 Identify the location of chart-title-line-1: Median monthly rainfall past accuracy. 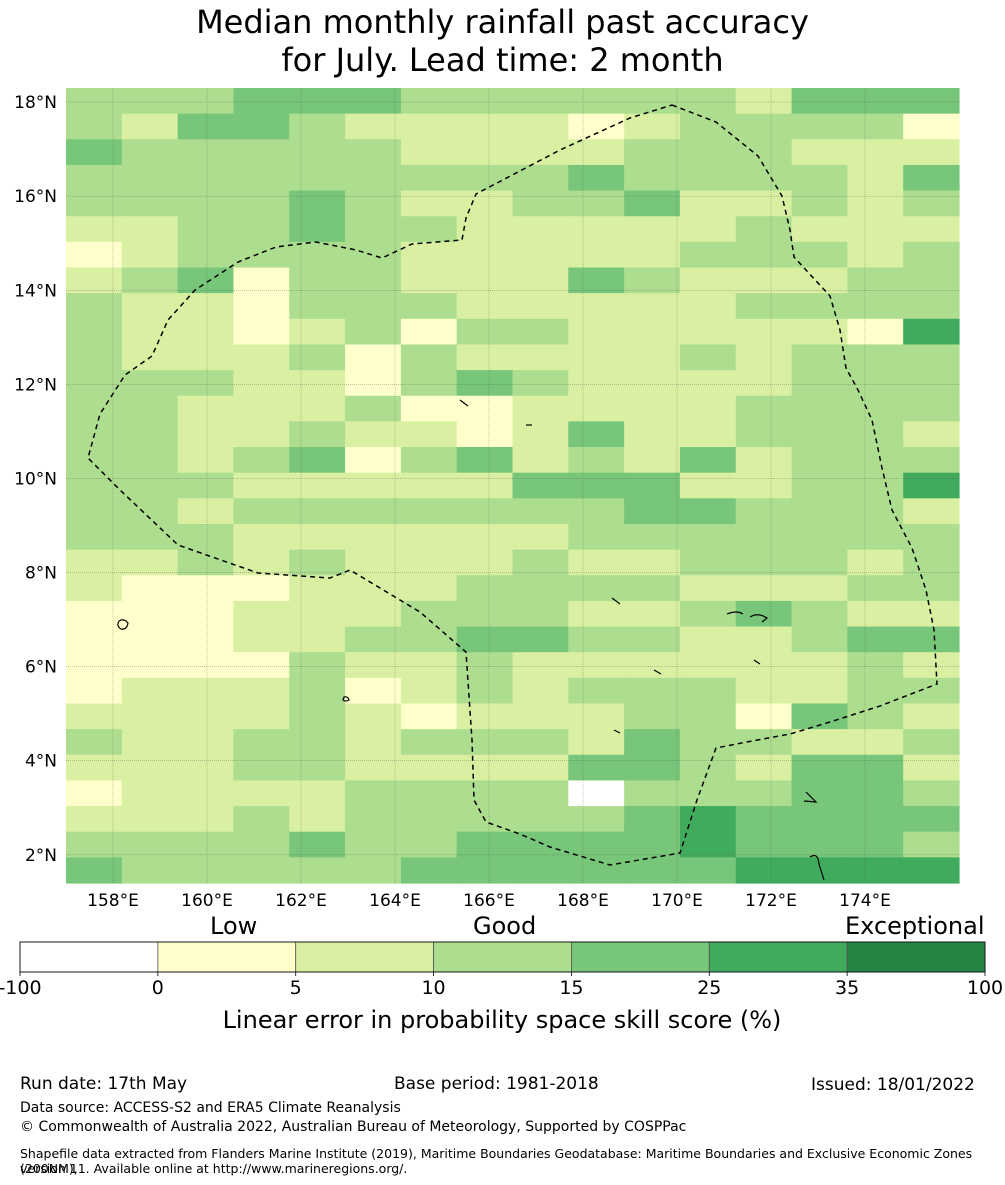
(502, 22).